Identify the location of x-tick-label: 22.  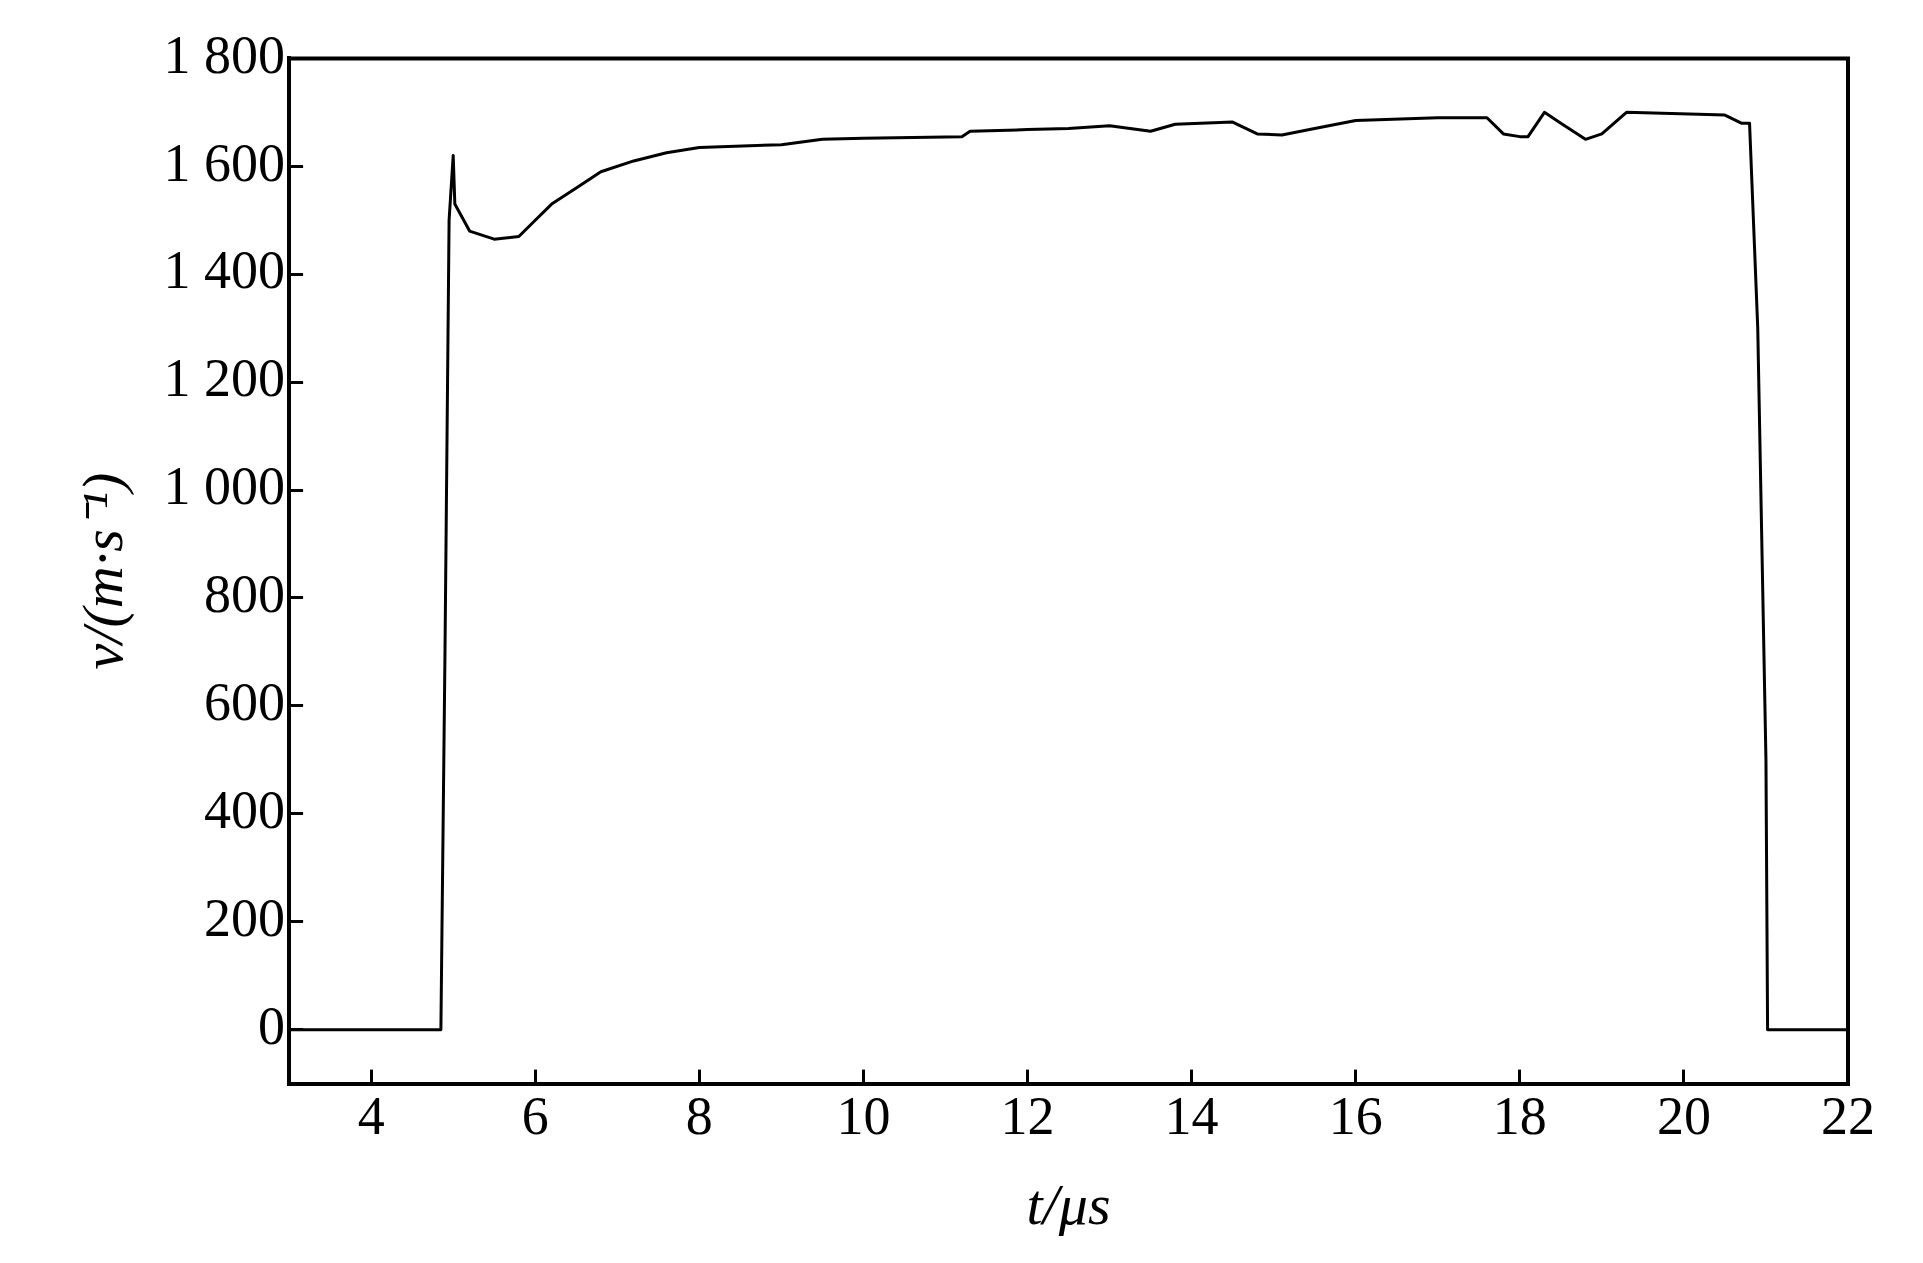
(1848, 1116).